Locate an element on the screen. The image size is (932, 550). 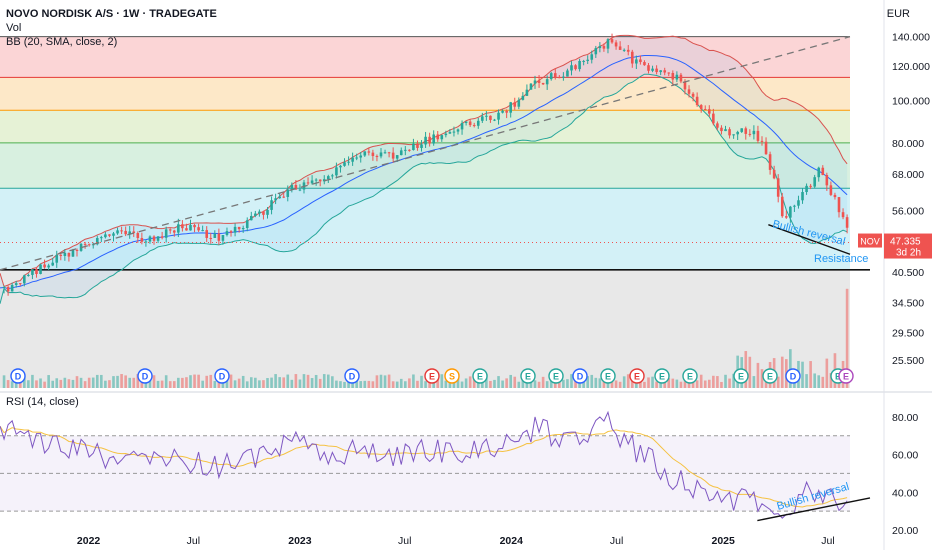
volume-legend: Vol is located at coordinates (14, 28).